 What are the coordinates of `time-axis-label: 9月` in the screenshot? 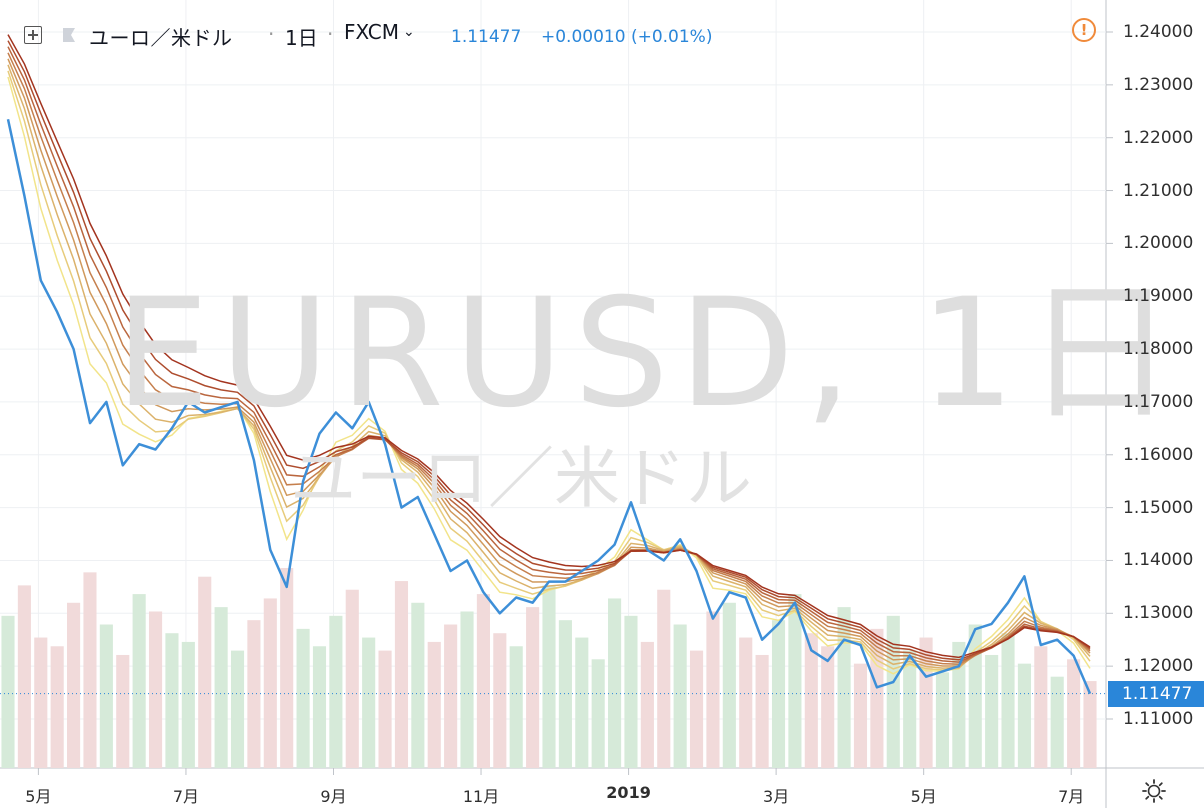 It's located at (333, 796).